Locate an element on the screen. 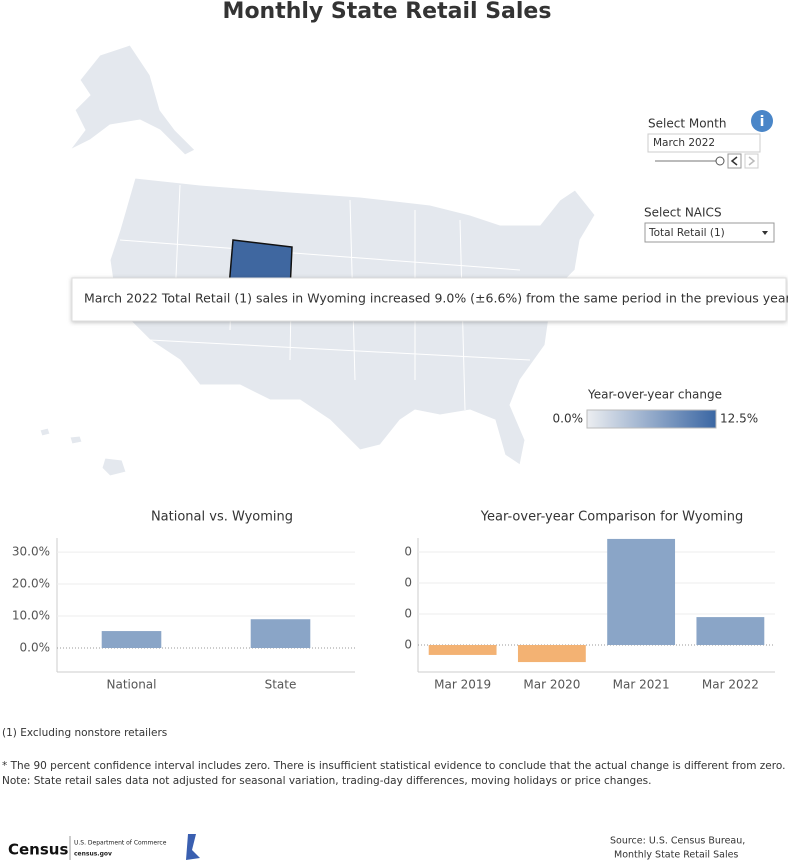  naics-dropdown is located at coordinates (709, 232).